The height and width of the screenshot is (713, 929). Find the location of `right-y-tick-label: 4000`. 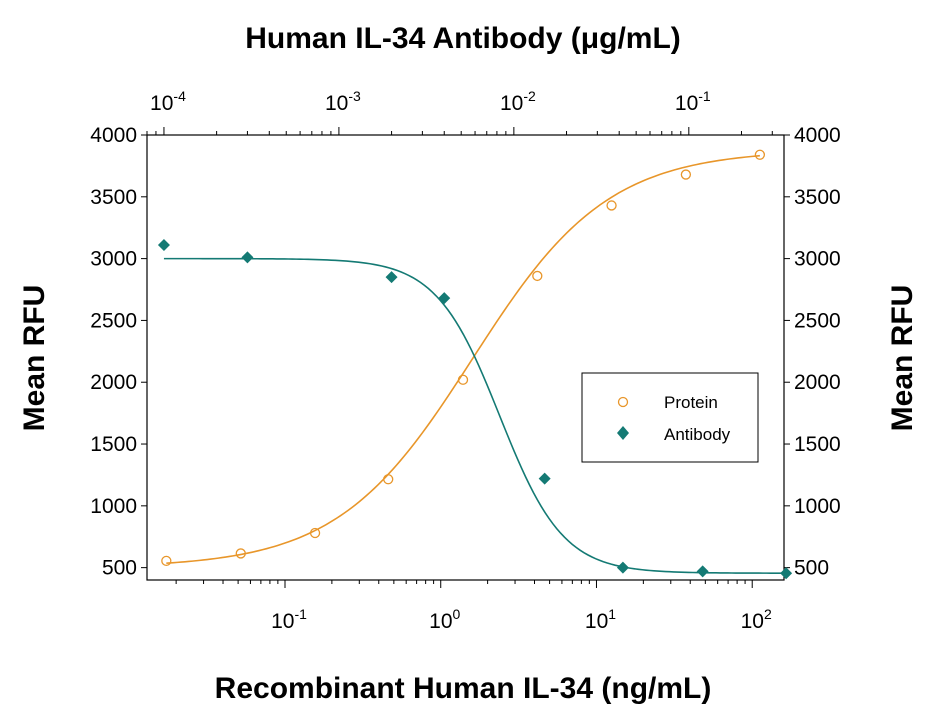

right-y-tick-label: 4000 is located at coordinates (817, 135).